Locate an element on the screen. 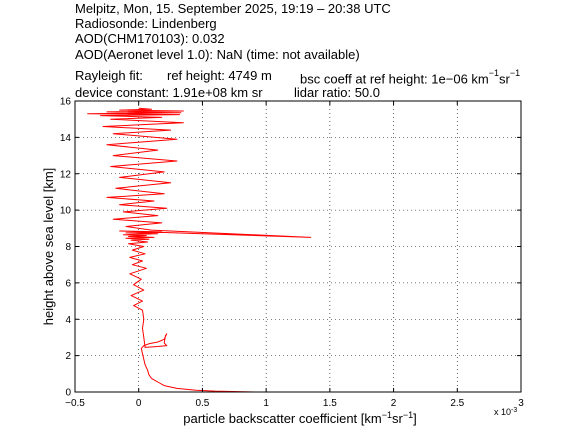 Image resolution: width=576 pixels, height=432 pixels. y-tick-label: 0 is located at coordinates (68, 393).